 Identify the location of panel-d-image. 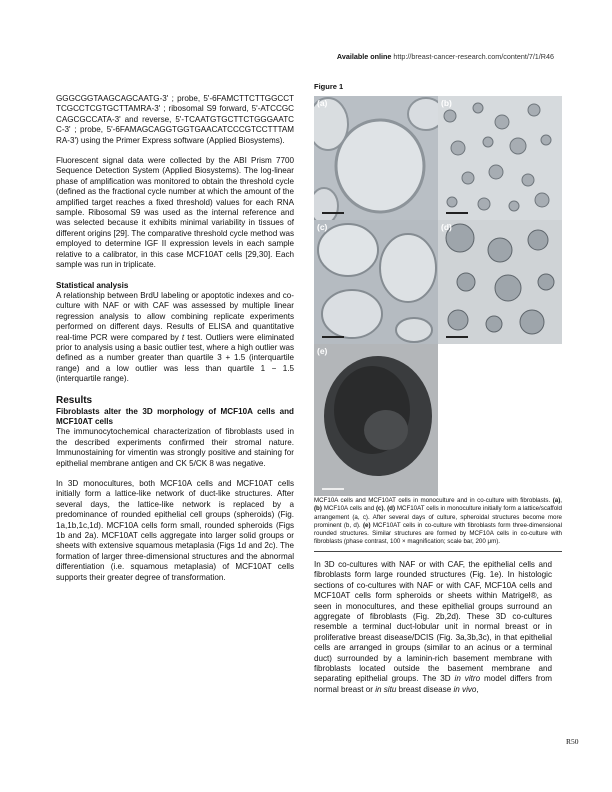
(500, 282).